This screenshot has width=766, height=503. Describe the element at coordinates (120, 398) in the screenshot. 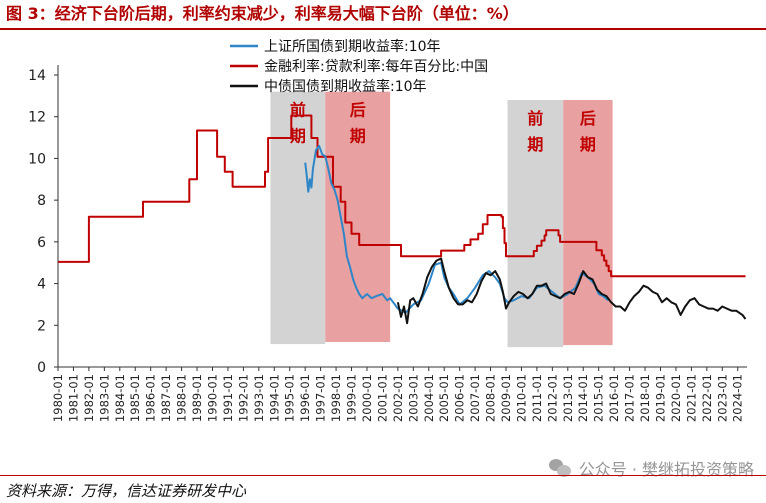

I see `x-tick-label: 1984-01` at that location.